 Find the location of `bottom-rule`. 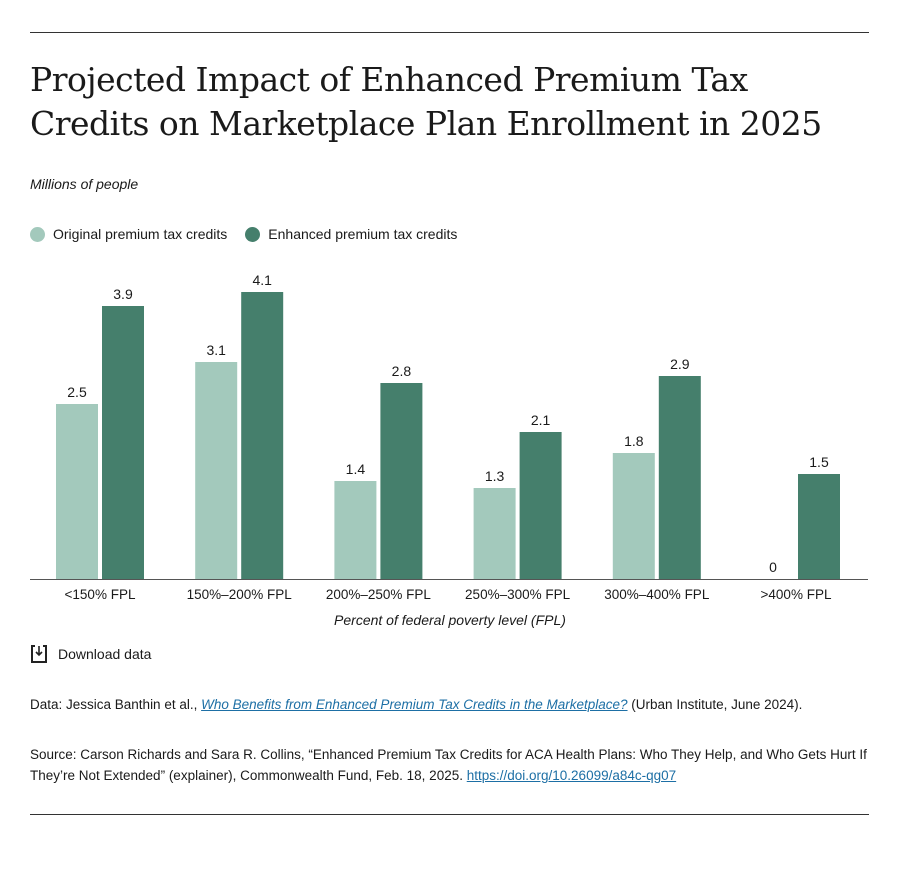

bottom-rule is located at coordinates (449, 814).